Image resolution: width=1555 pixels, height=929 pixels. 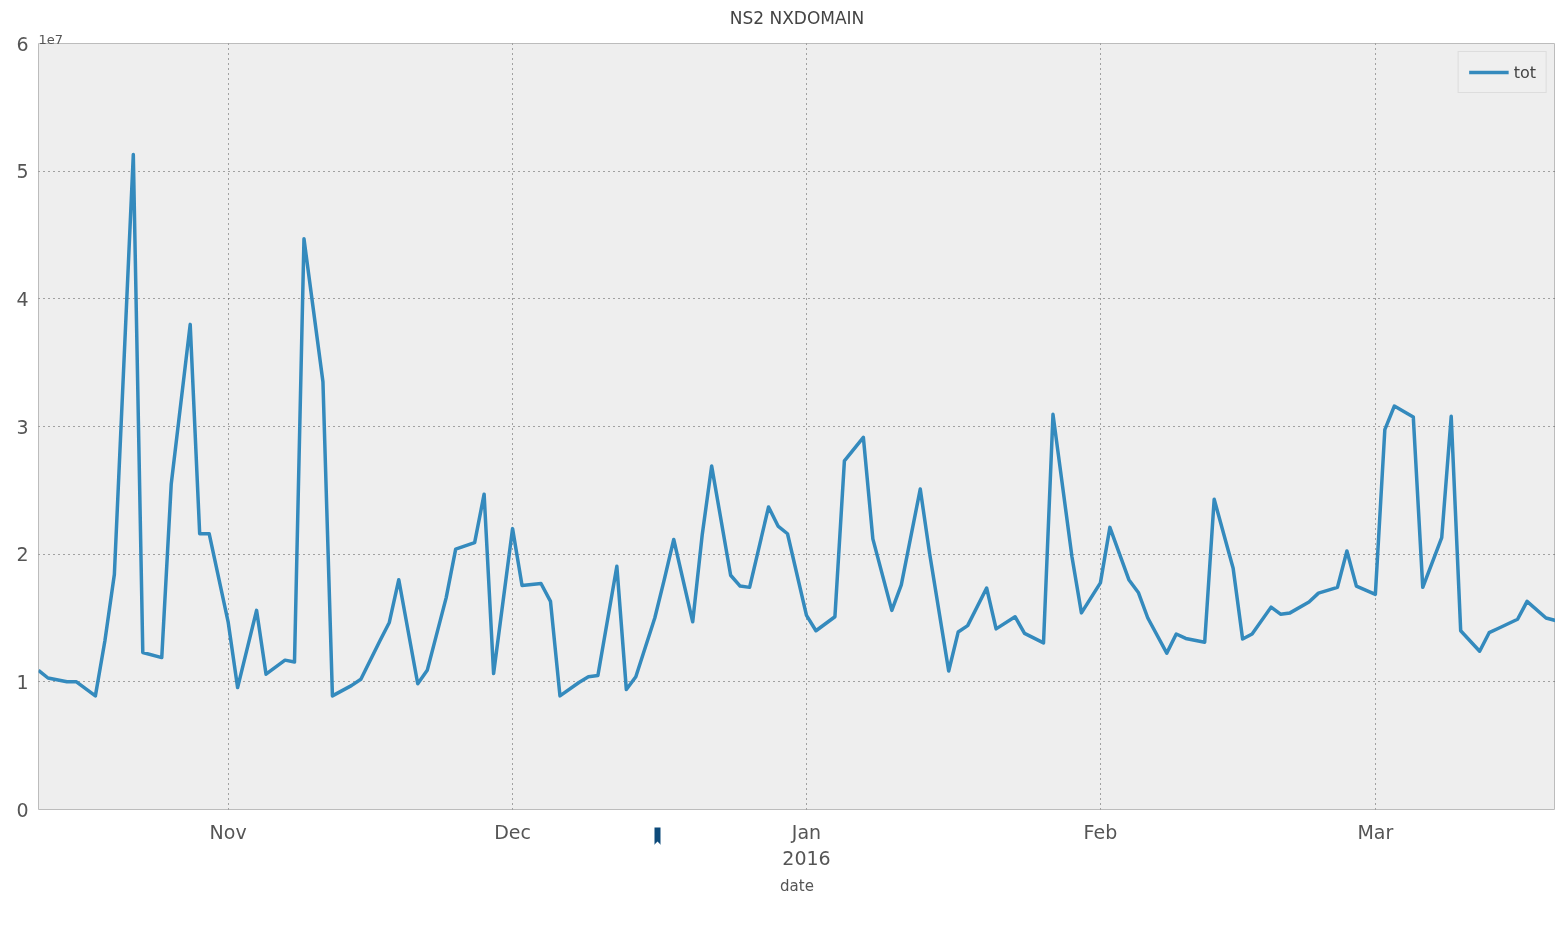 I want to click on annotation: 1e7, so click(x=51, y=39).